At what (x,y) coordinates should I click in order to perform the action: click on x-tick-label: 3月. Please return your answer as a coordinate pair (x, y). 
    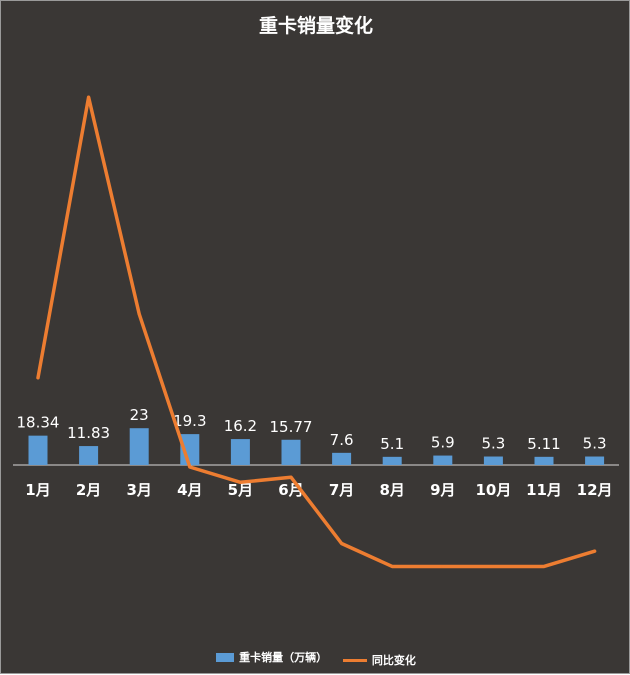
    Looking at the image, I should click on (138, 490).